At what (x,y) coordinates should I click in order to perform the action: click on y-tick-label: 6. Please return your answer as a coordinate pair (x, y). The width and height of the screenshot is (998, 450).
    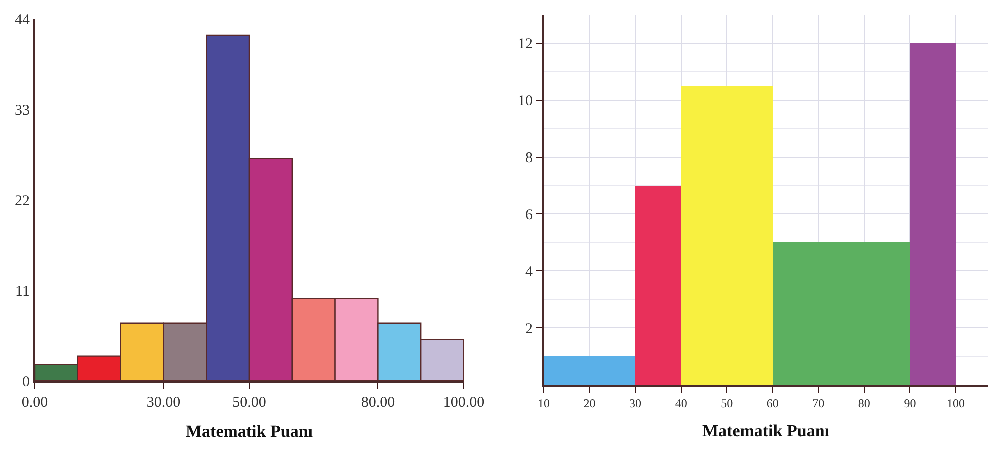
    Looking at the image, I should click on (530, 215).